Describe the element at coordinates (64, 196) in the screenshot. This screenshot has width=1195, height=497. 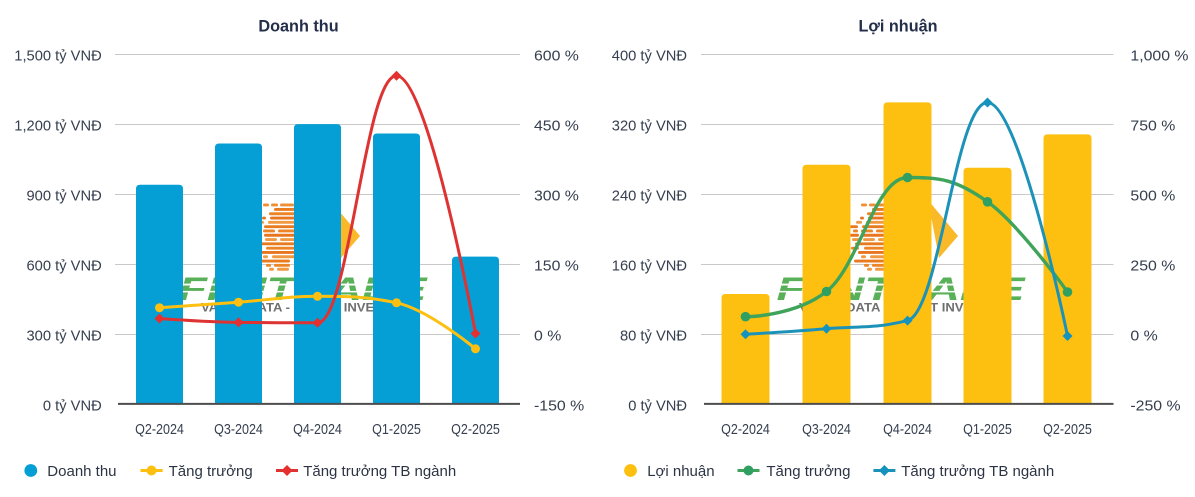
I see `svg-text: 900 tỷ VNĐ` at that location.